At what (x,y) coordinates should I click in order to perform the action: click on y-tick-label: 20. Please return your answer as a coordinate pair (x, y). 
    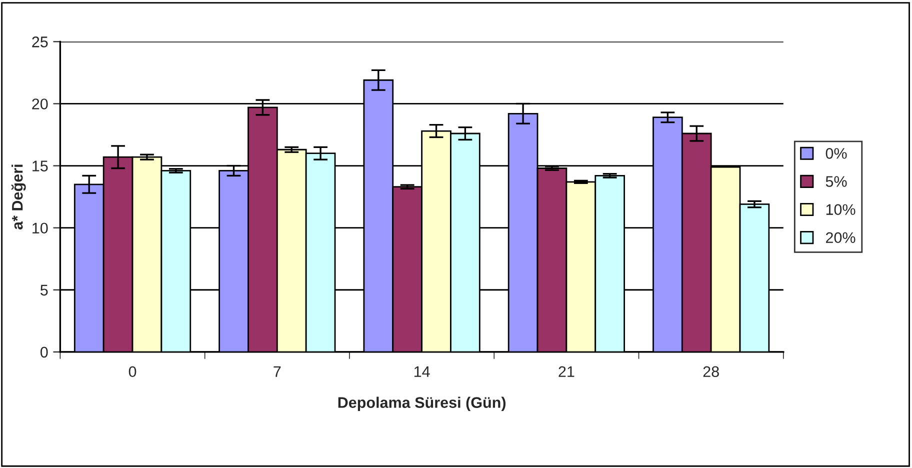
    Looking at the image, I should click on (40, 104).